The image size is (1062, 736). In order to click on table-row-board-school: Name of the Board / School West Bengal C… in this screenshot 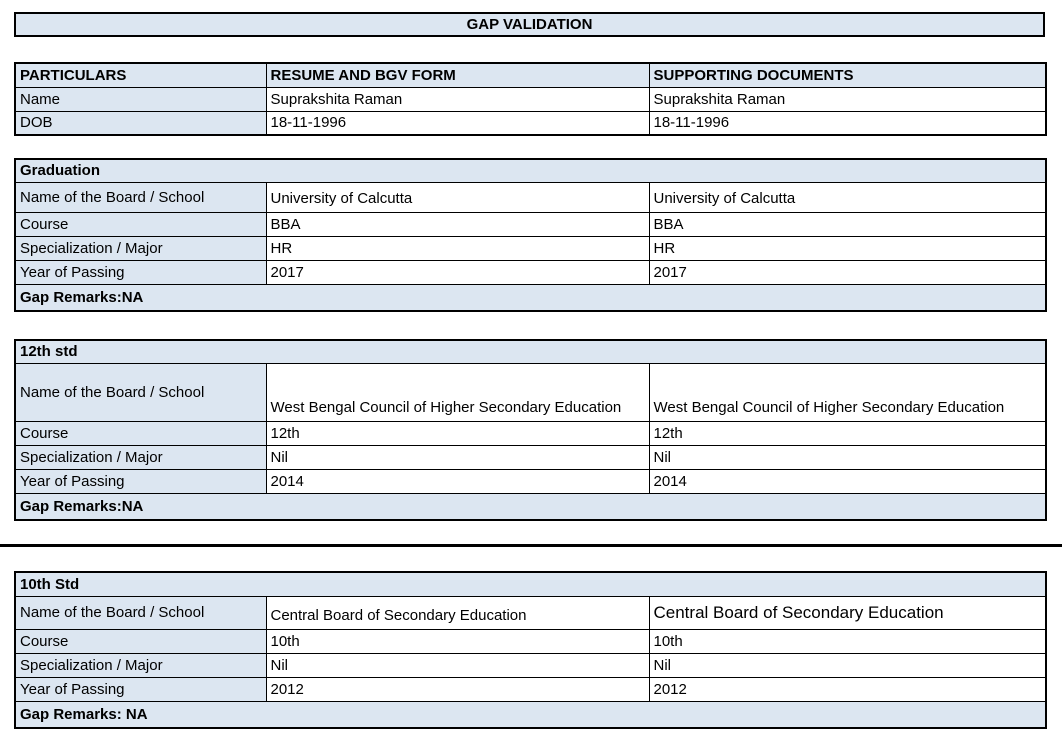, I will do `click(530, 392)`.